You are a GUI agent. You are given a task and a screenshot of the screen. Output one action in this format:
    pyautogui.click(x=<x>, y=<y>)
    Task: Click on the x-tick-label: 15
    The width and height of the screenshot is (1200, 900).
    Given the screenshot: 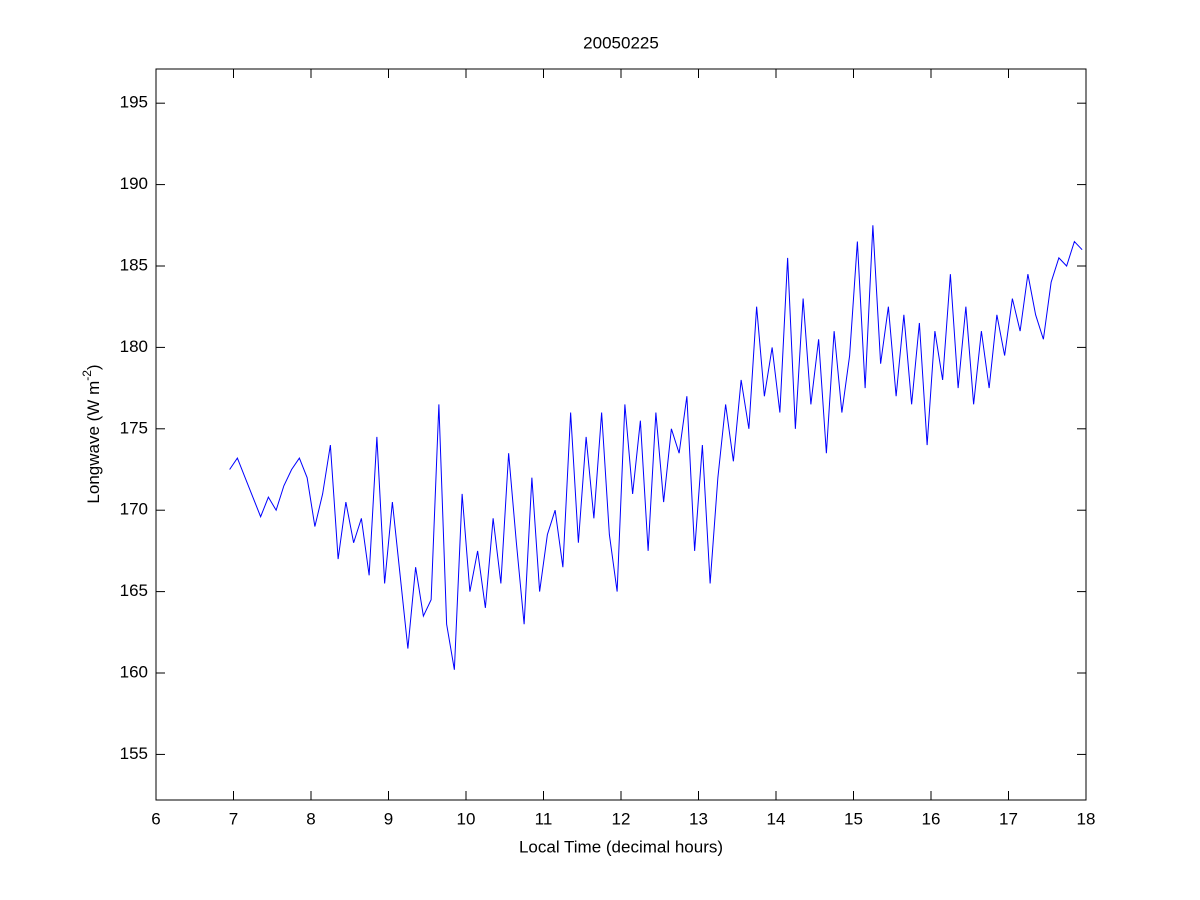 What is the action you would take?
    pyautogui.click(x=853, y=818)
    